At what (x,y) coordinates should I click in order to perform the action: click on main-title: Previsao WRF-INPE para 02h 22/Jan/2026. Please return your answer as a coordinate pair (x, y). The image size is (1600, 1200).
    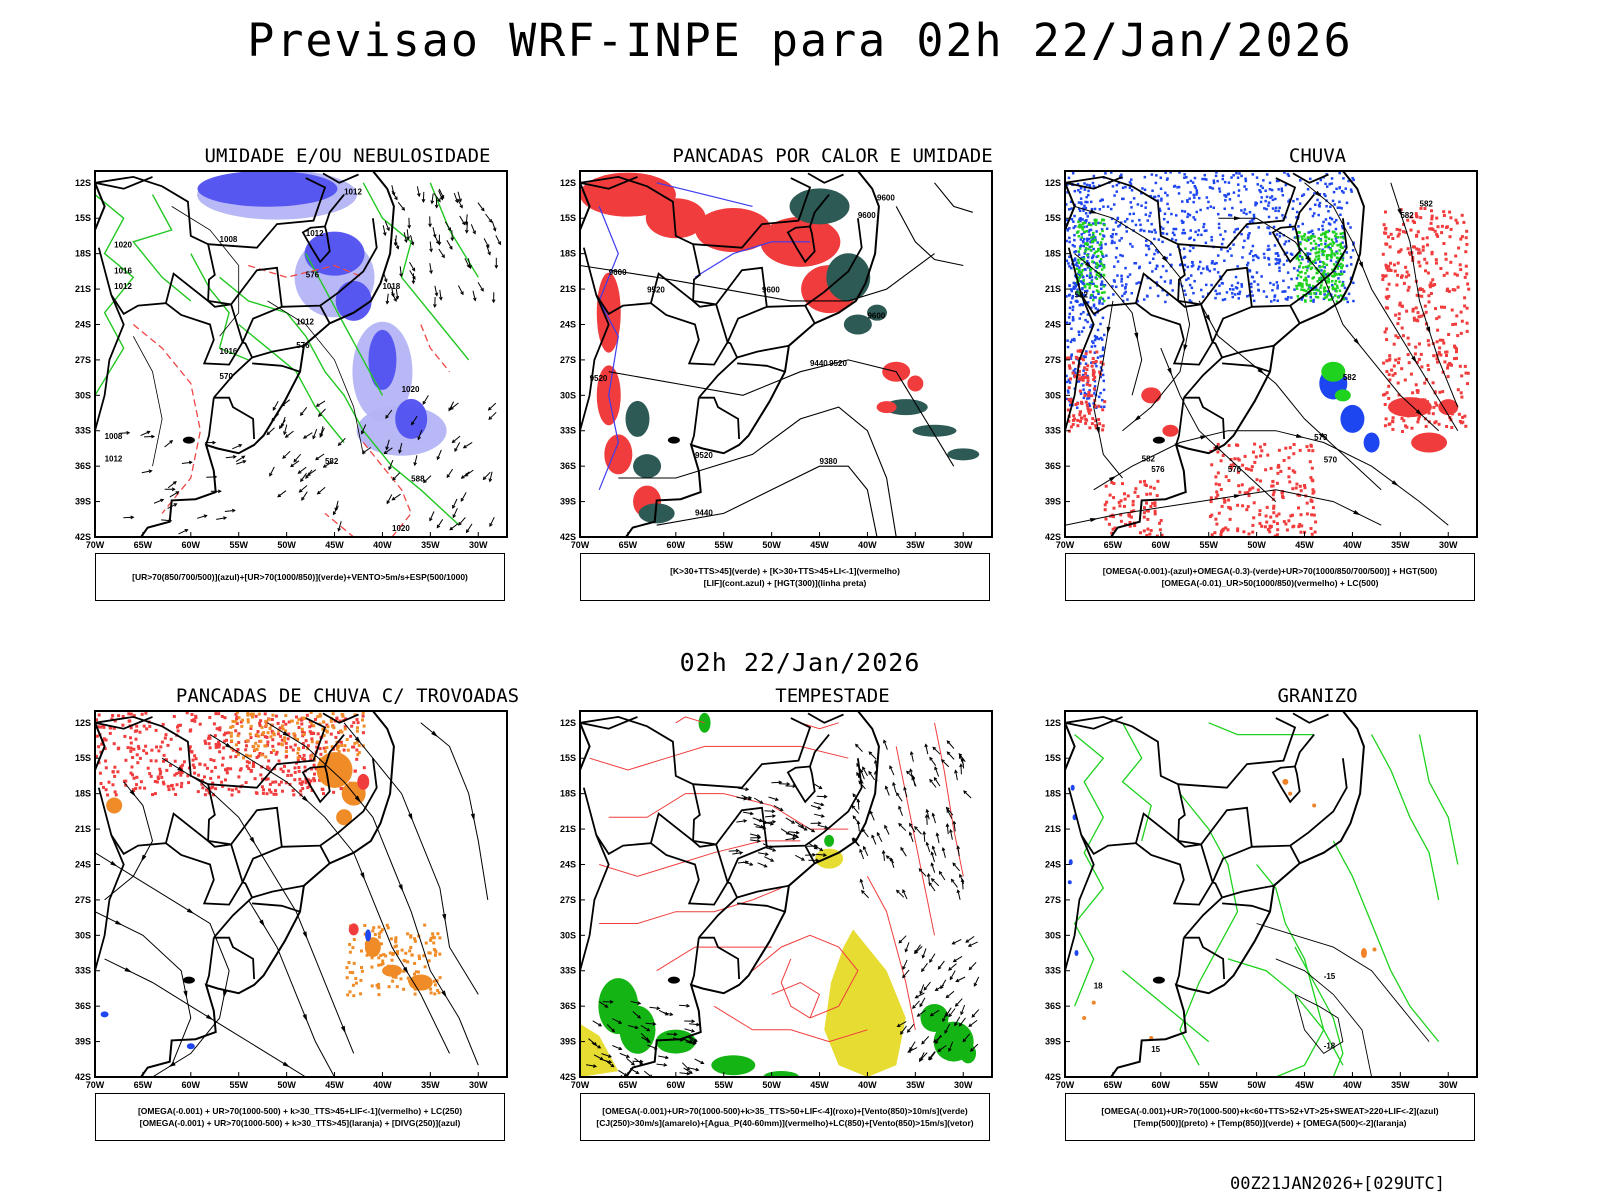
    Looking at the image, I should click on (800, 40).